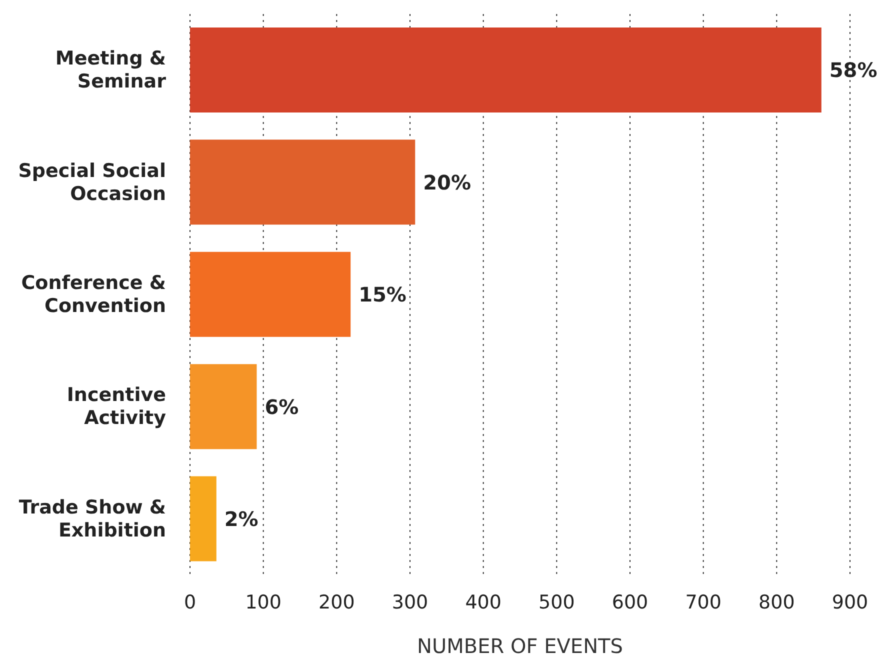  What do you see at coordinates (116, 407) in the screenshot?
I see `y-tick-label: Incentive Activity` at bounding box center [116, 407].